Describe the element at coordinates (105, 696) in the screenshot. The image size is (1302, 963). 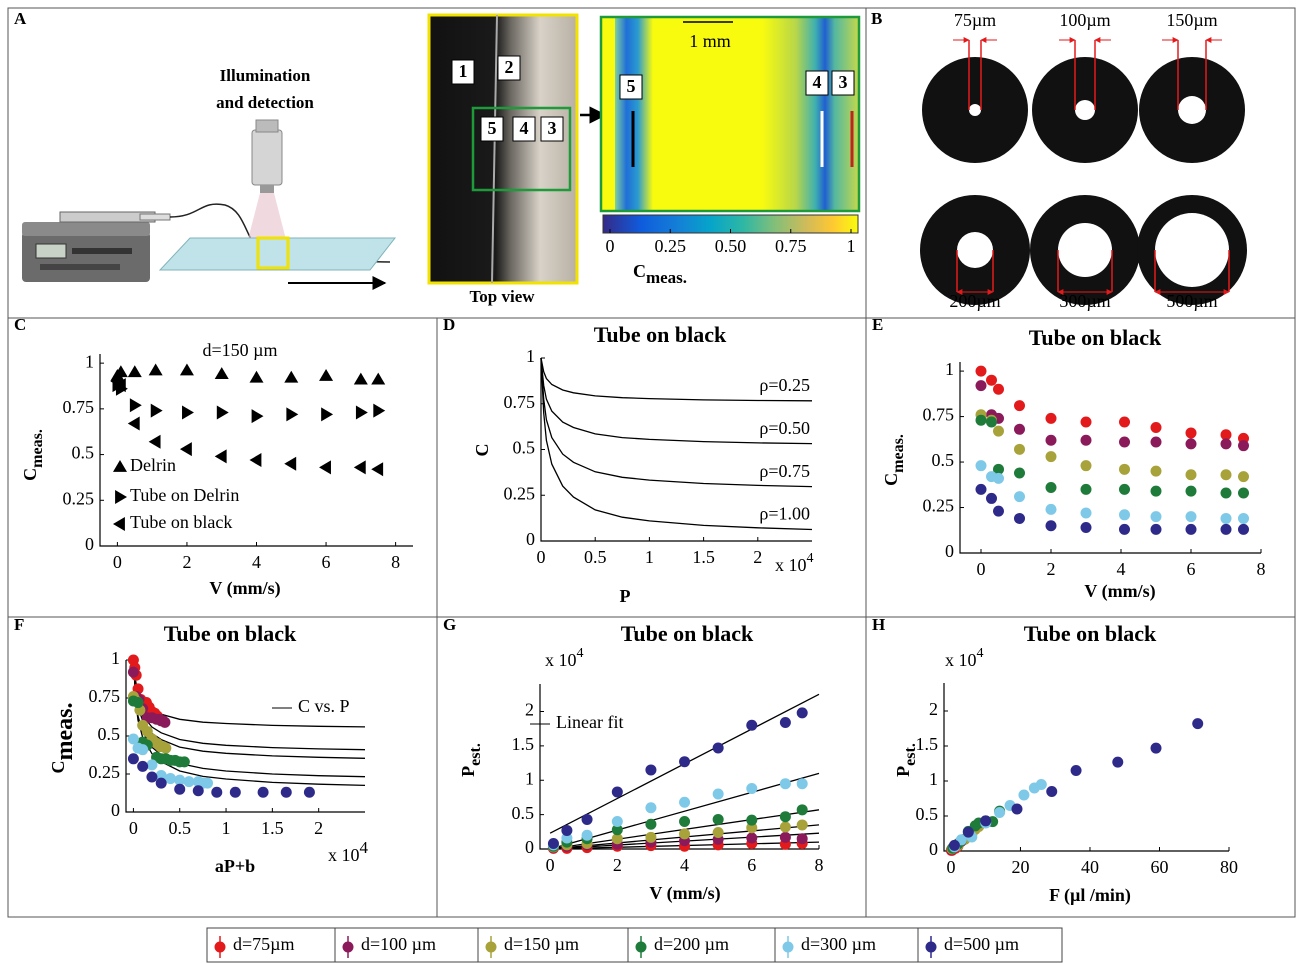
I see `y-tick-label: 0.75` at that location.